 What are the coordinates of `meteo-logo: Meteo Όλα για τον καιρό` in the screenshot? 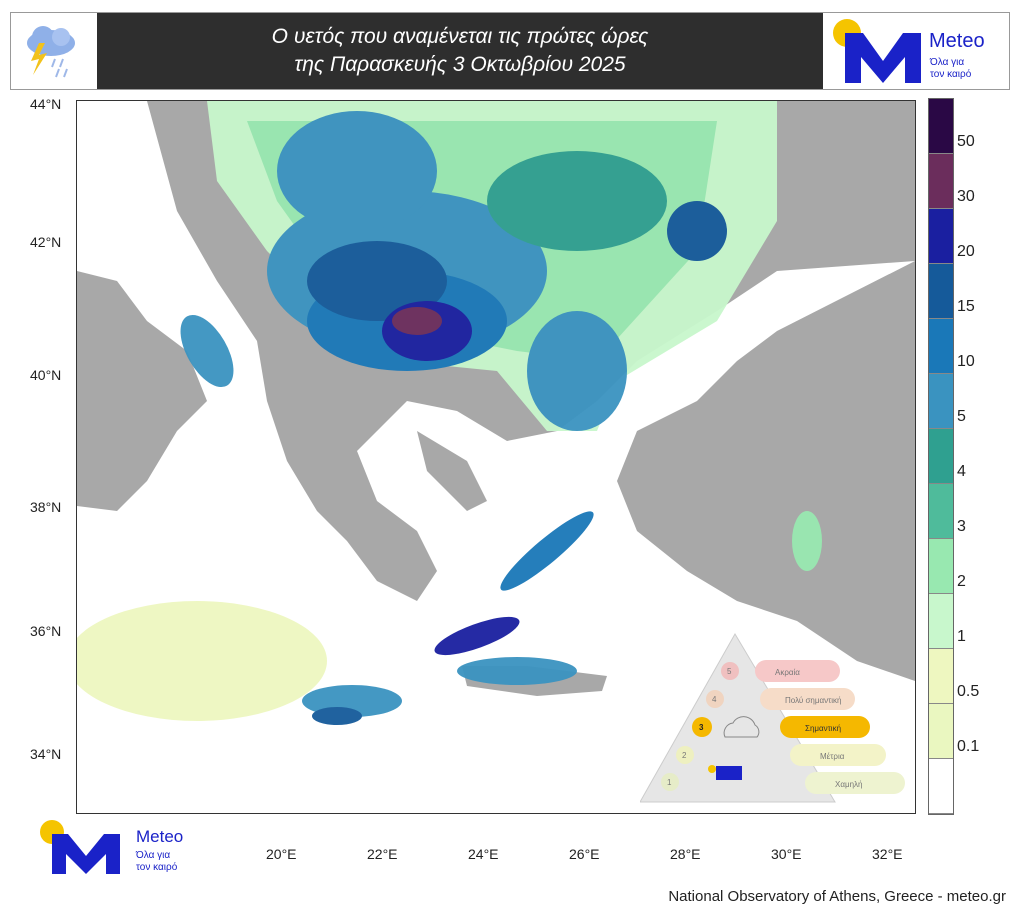 It's located at (909, 51).